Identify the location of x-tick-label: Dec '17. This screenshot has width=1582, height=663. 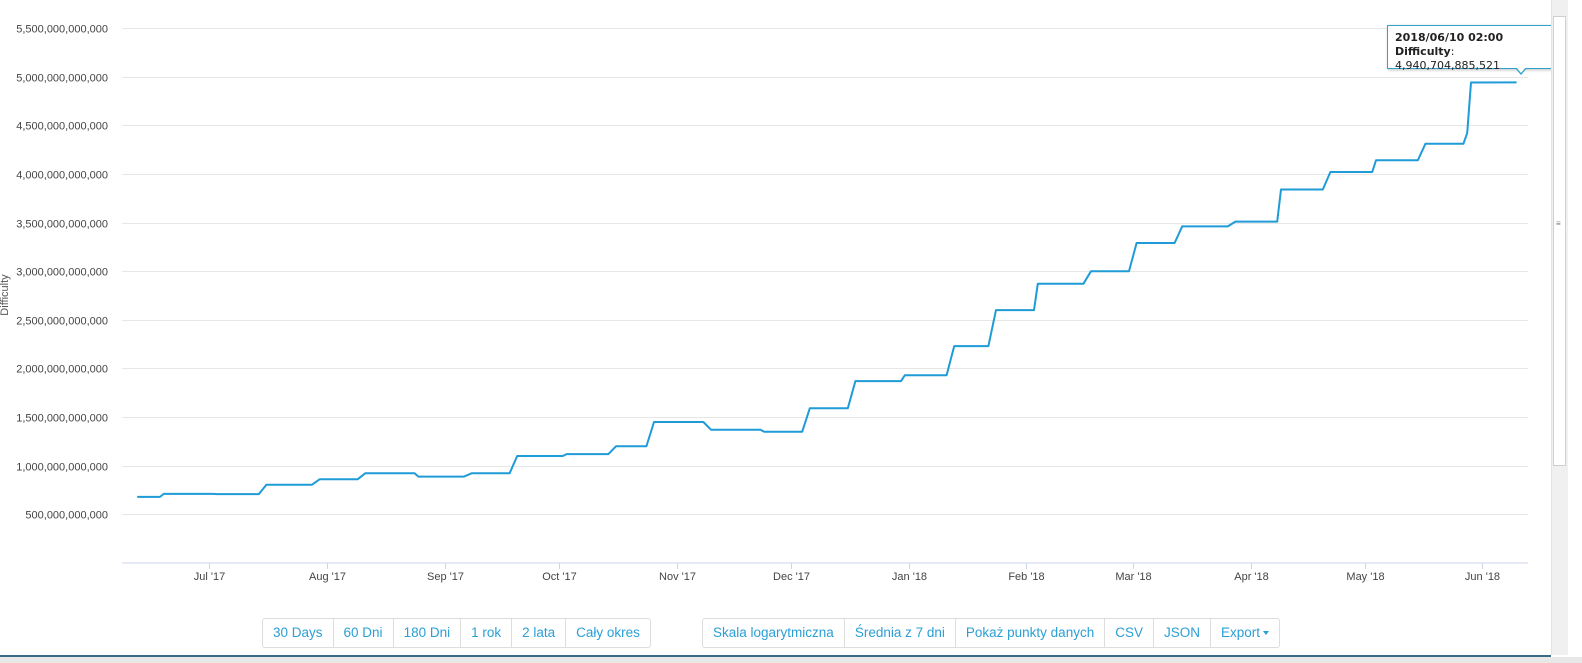
(791, 577).